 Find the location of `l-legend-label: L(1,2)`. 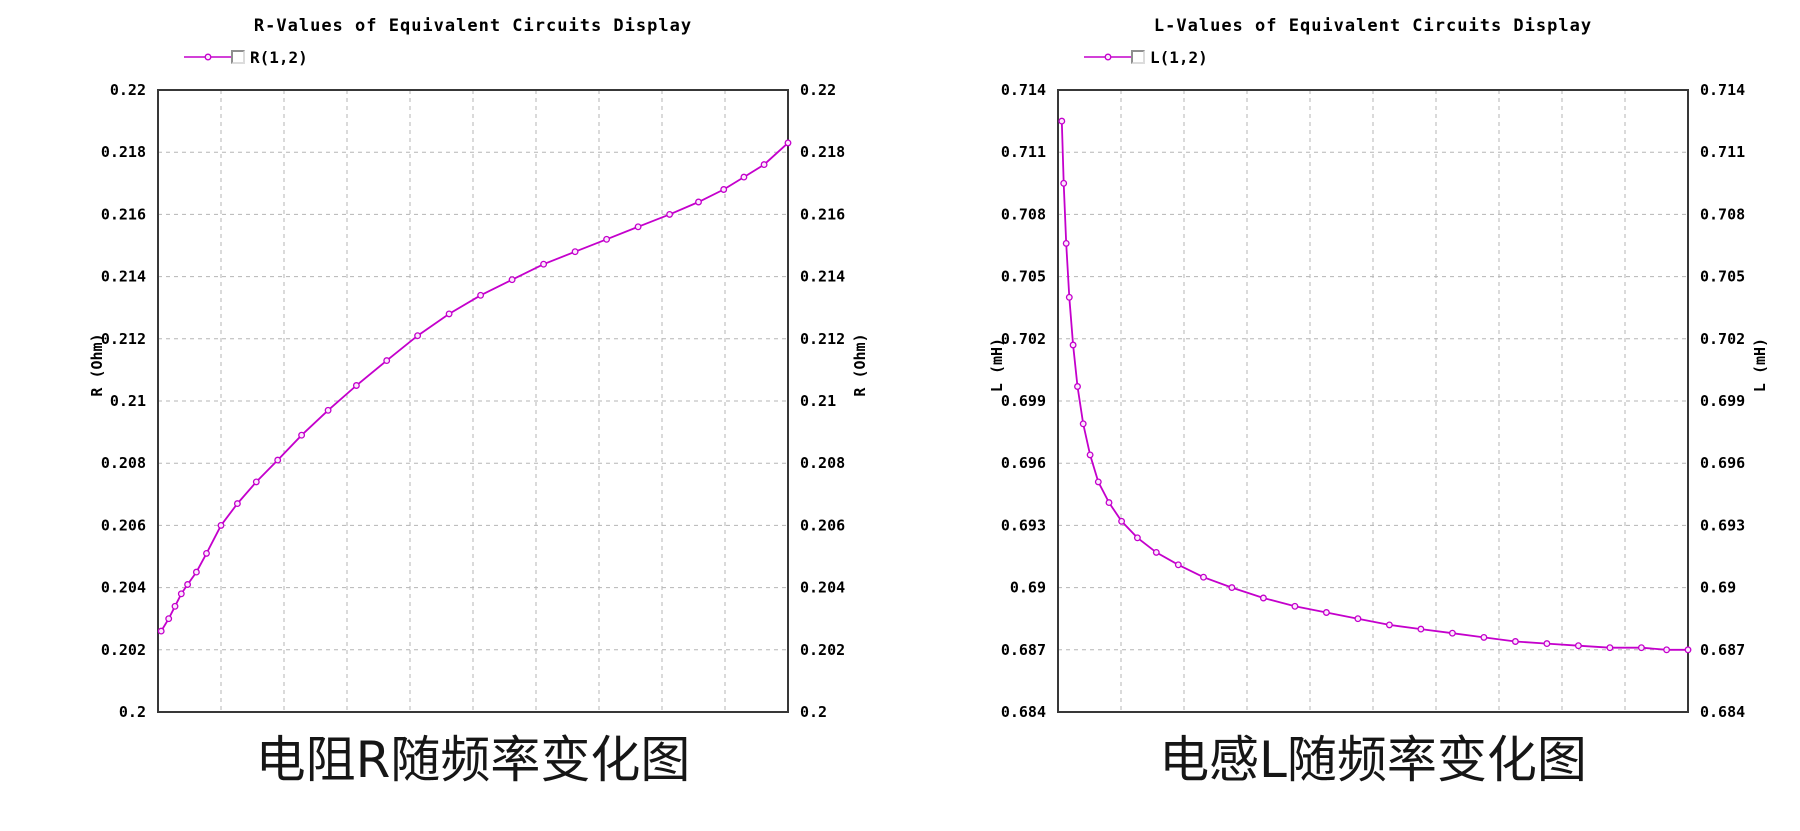

l-legend-label: L(1,2) is located at coordinates (1179, 57).